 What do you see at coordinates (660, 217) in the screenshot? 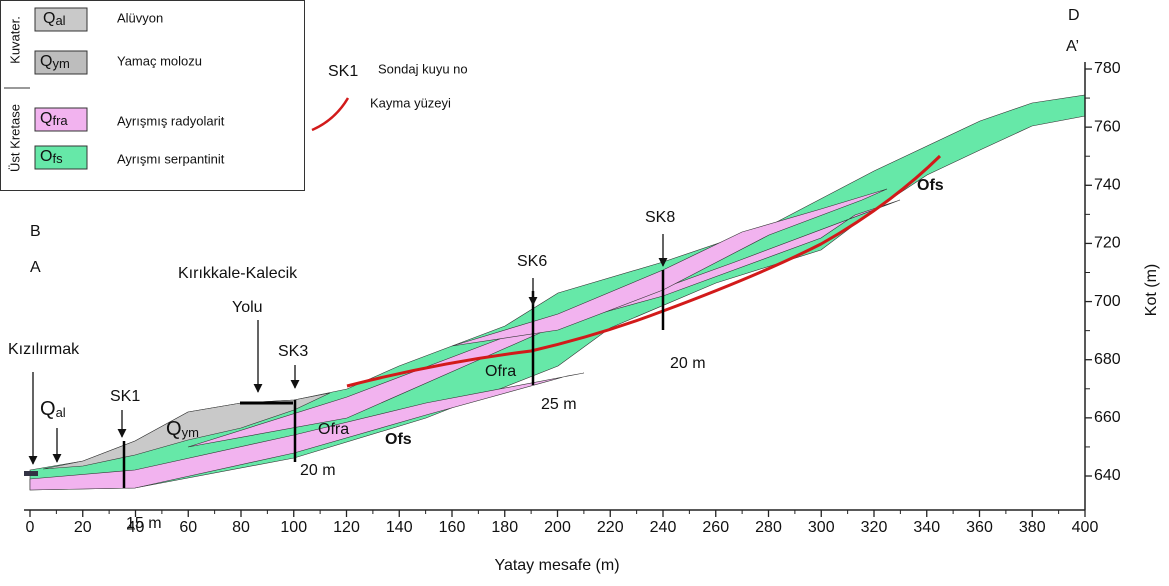
I see `borehole-name: SK8` at bounding box center [660, 217].